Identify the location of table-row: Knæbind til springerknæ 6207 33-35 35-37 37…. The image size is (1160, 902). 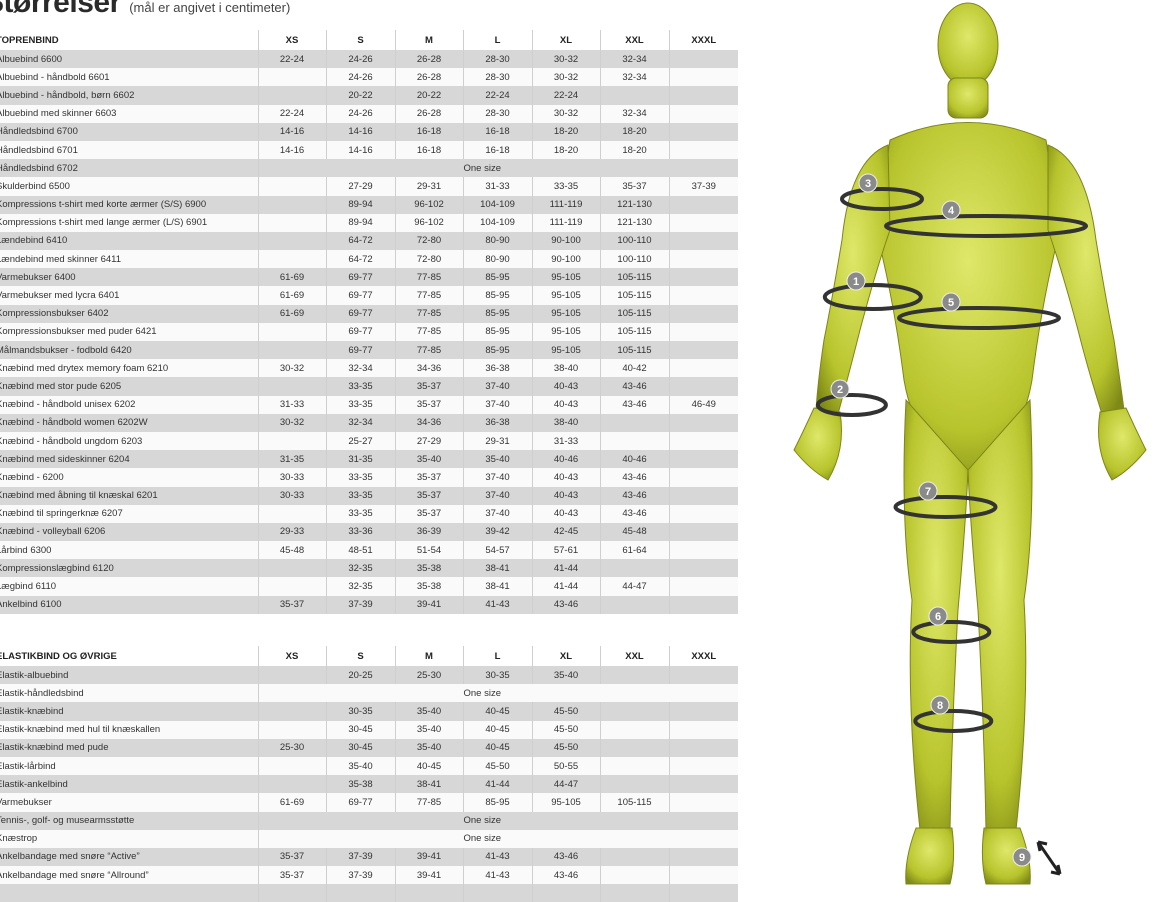
(369, 513).